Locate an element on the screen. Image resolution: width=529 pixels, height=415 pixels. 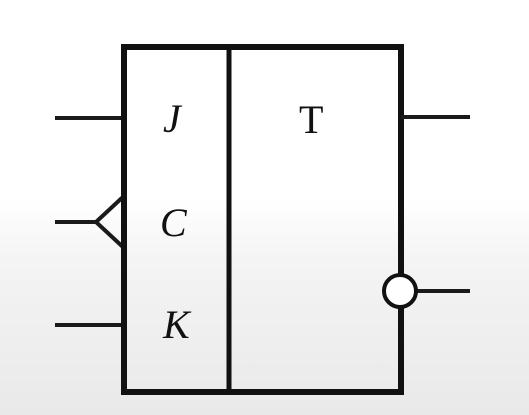
inversion-bubble is located at coordinates (400, 291).